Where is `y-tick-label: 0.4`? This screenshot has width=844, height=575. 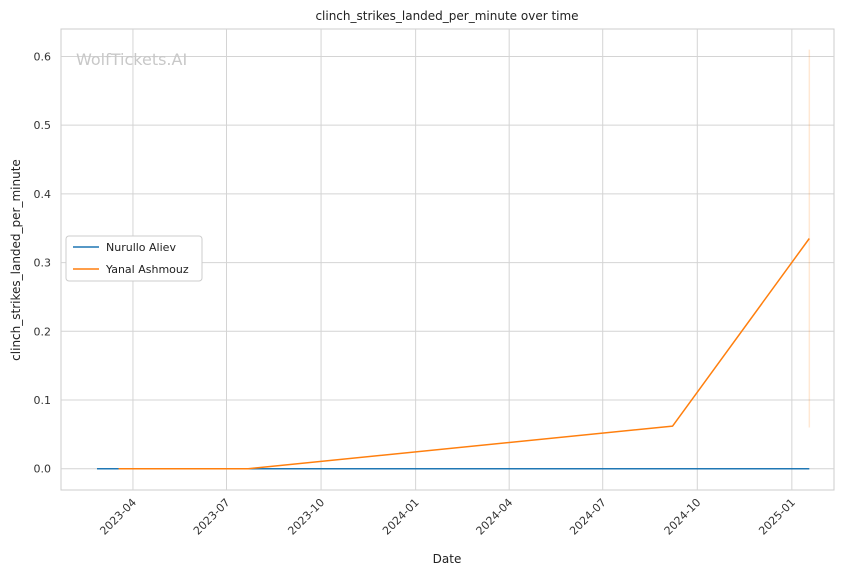
y-tick-label: 0.4 is located at coordinates (43, 194).